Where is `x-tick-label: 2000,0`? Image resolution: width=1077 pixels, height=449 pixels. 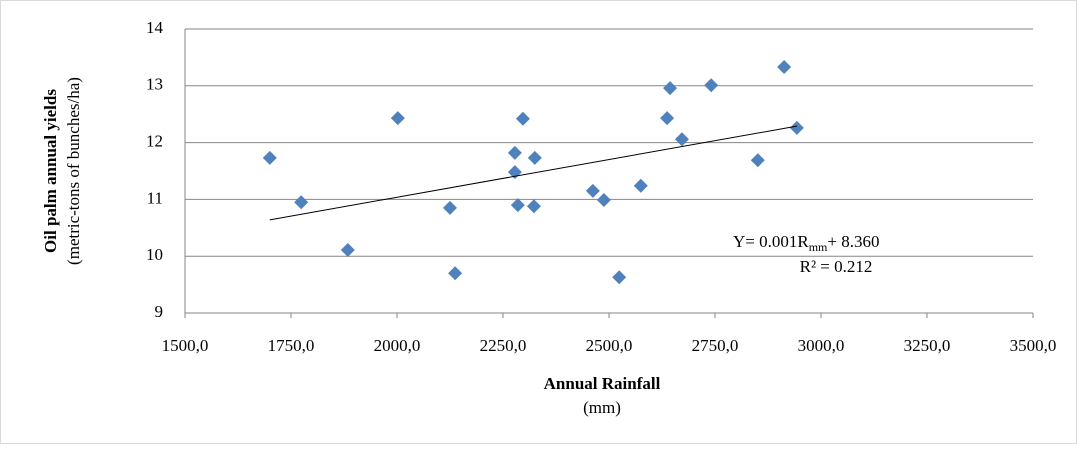
x-tick-label: 2000,0 is located at coordinates (397, 345).